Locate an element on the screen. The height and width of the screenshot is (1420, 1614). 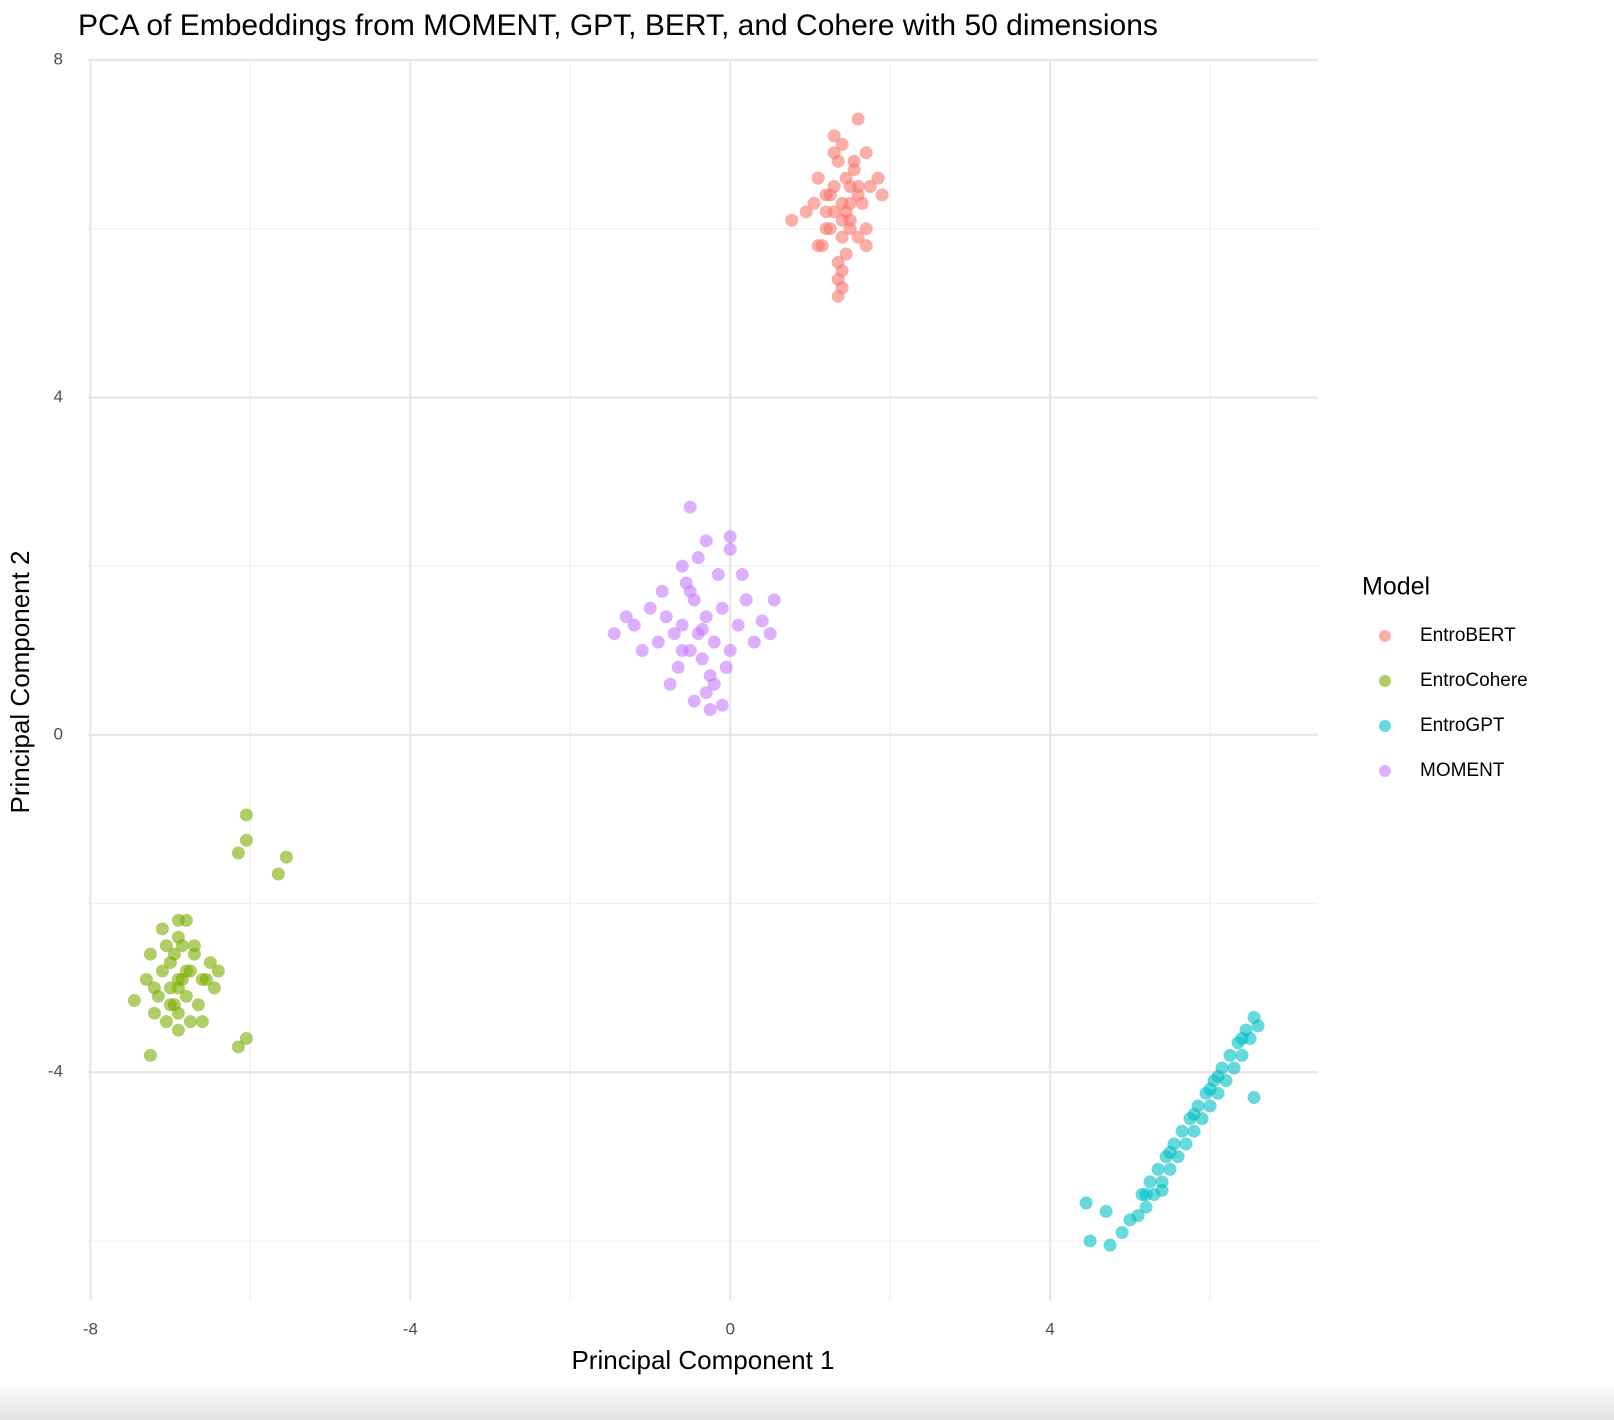
x-axis-label: Principal Component 1 is located at coordinates (702, 1360).